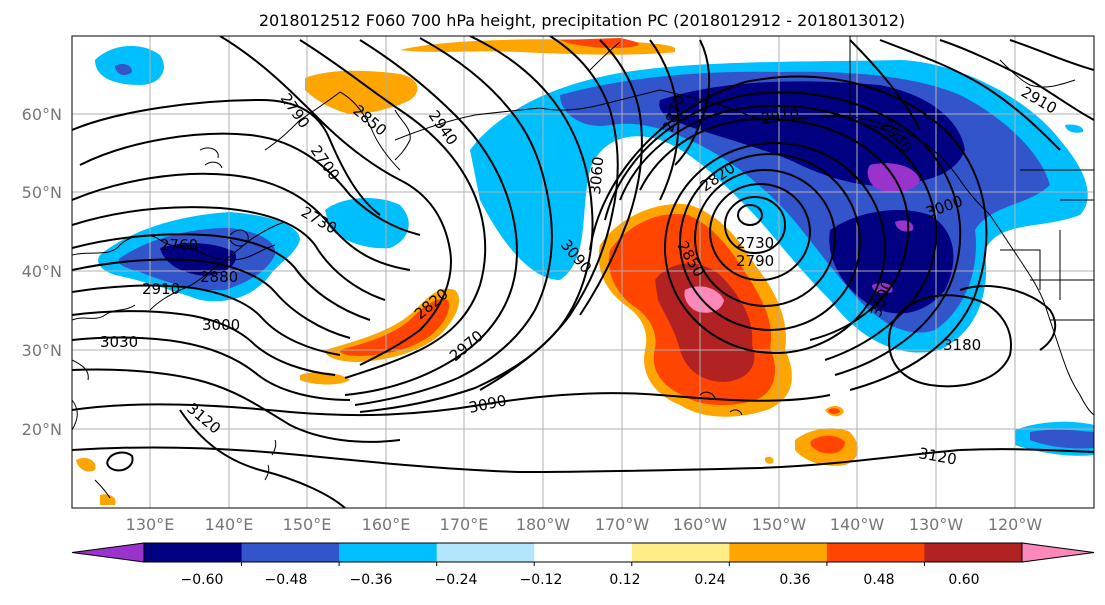 This screenshot has height=605, width=1105. What do you see at coordinates (624, 580) in the screenshot?
I see `colorbar-tick-label: 0.12` at bounding box center [624, 580].